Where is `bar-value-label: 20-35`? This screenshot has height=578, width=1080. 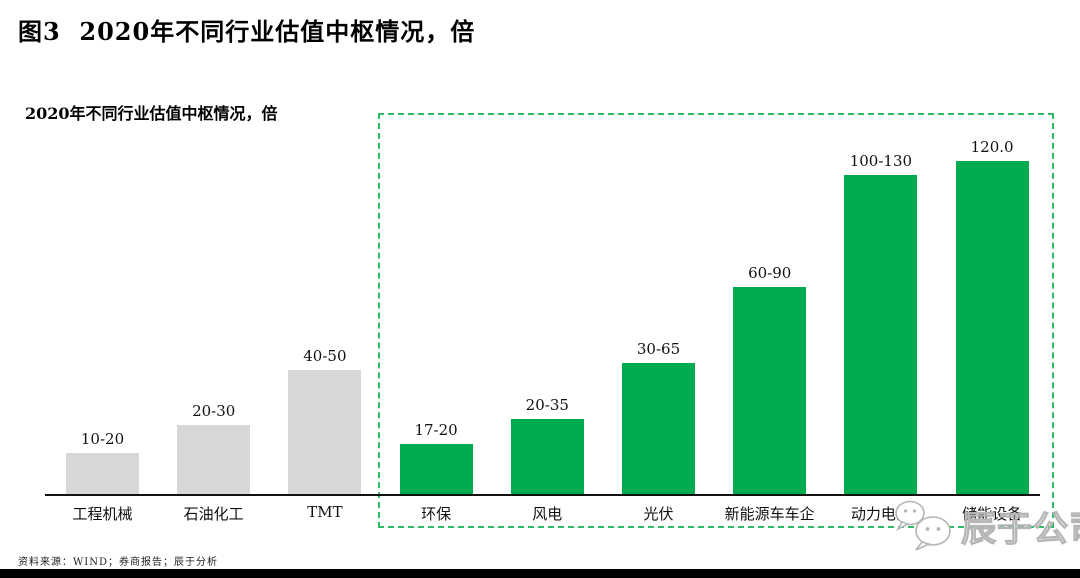
bar-value-label: 20-35 is located at coordinates (547, 405).